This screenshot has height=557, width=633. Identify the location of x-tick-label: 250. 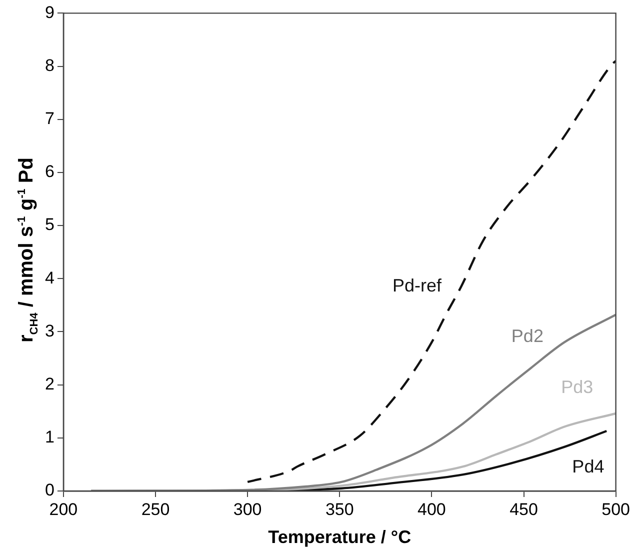
(155, 509).